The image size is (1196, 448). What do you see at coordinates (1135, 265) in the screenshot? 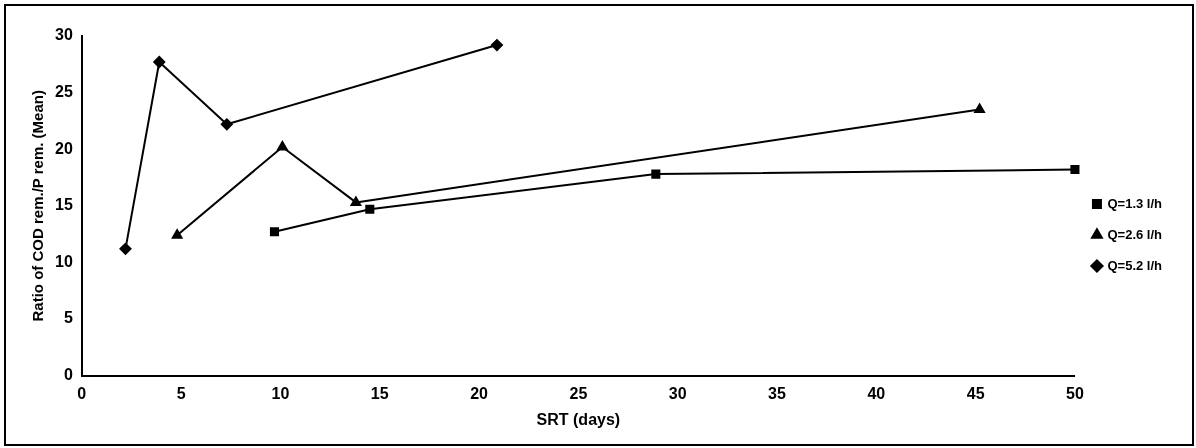
I see `legend-label: Q=5.2 l/h` at bounding box center [1135, 265].